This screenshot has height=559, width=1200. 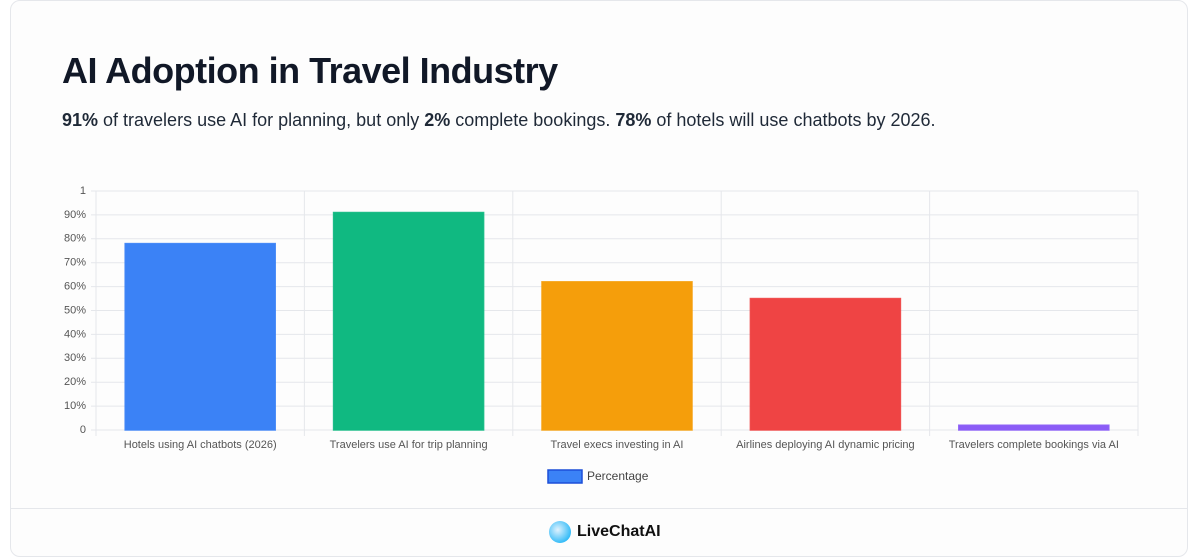 What do you see at coordinates (619, 531) in the screenshot?
I see `brand-name: LiveChatAI` at bounding box center [619, 531].